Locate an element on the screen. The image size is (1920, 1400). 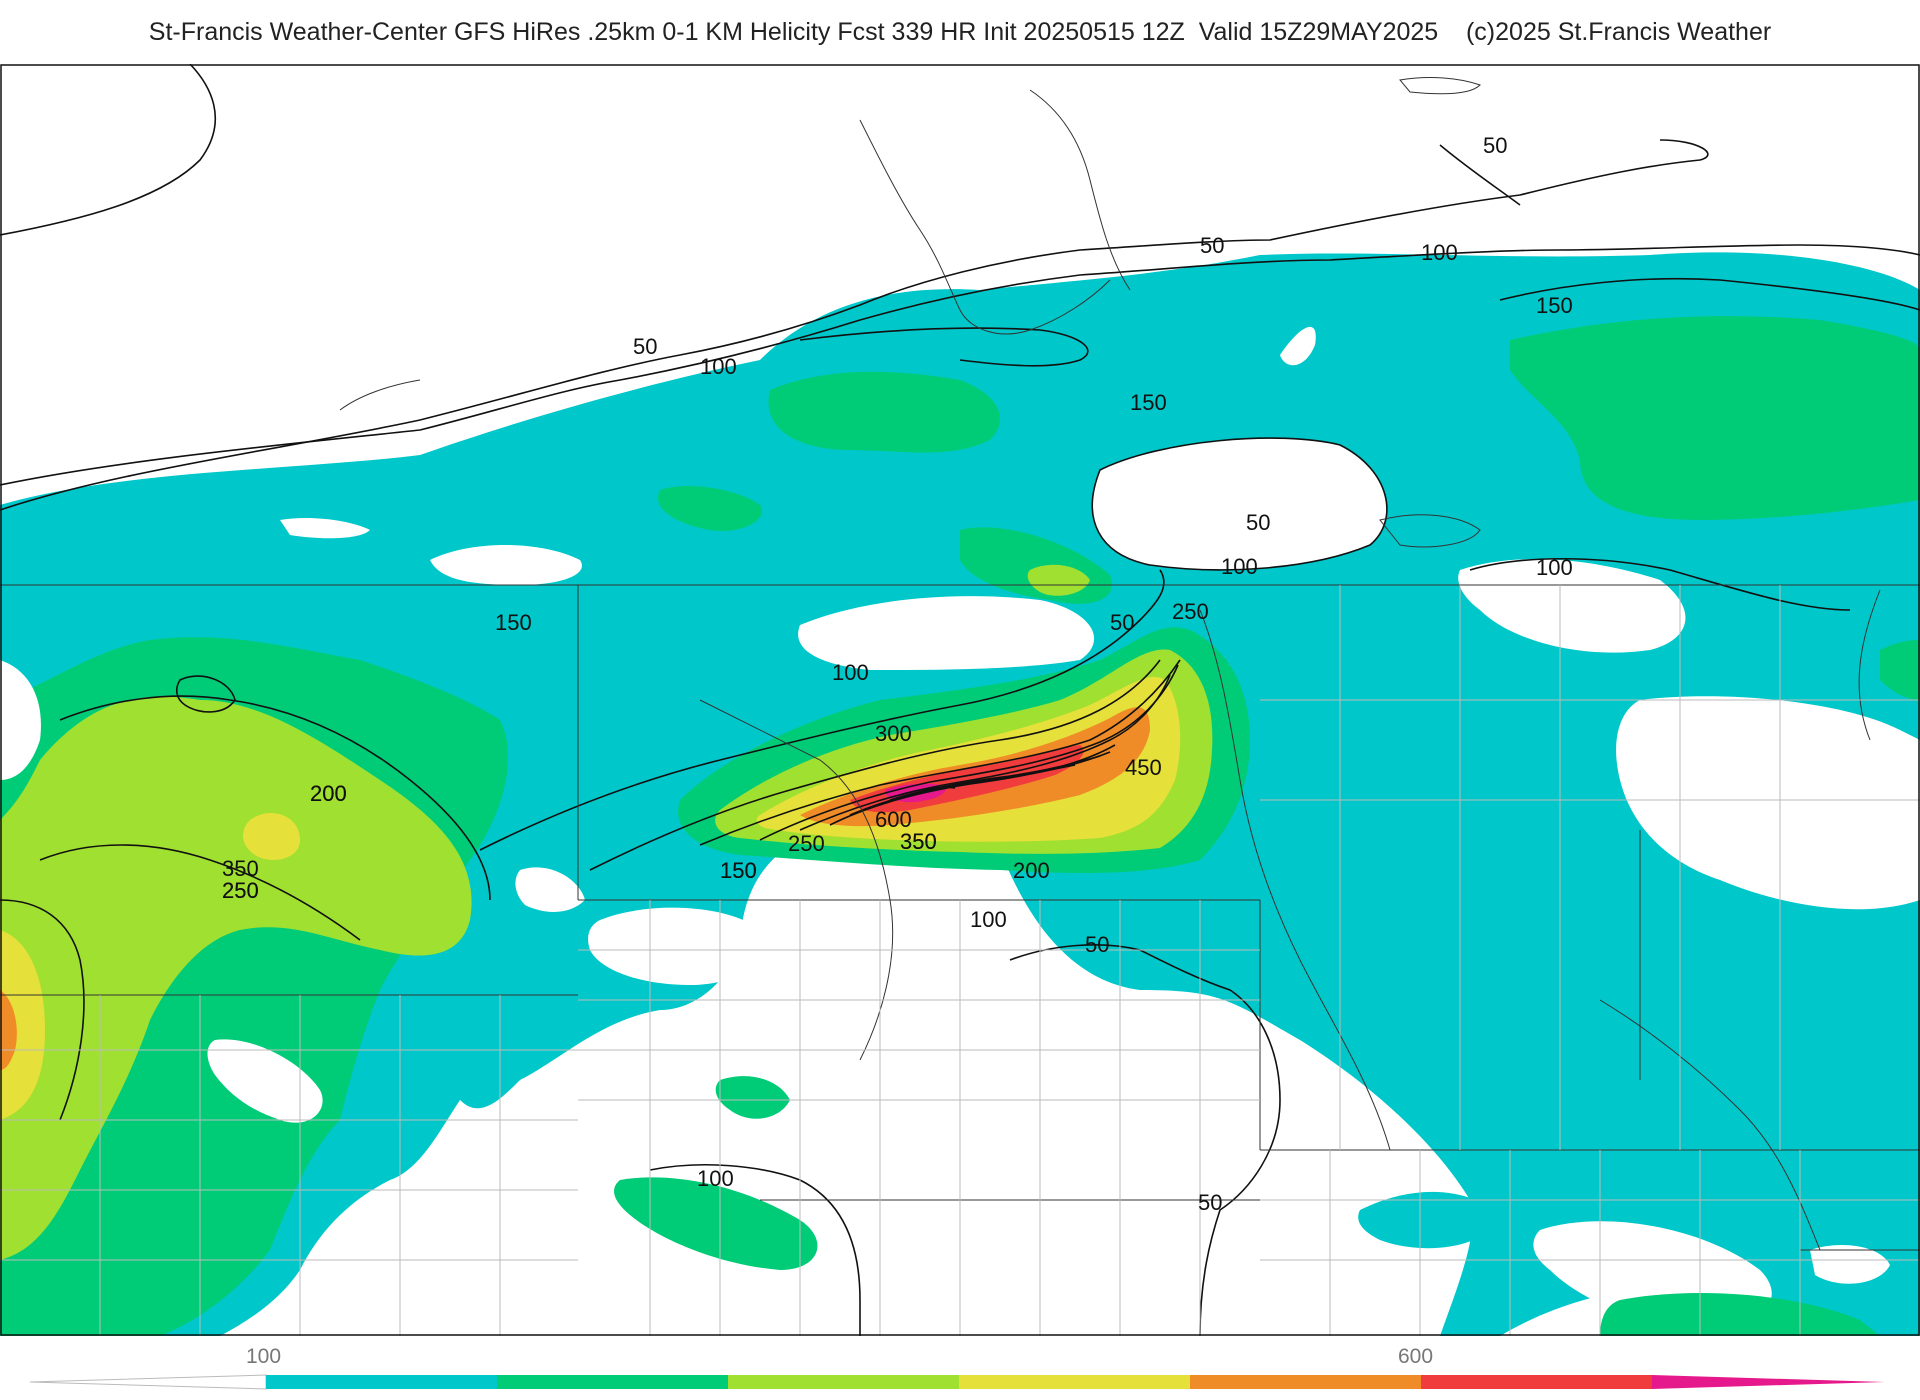
fill-green-southeast is located at coordinates (1740, 1314).